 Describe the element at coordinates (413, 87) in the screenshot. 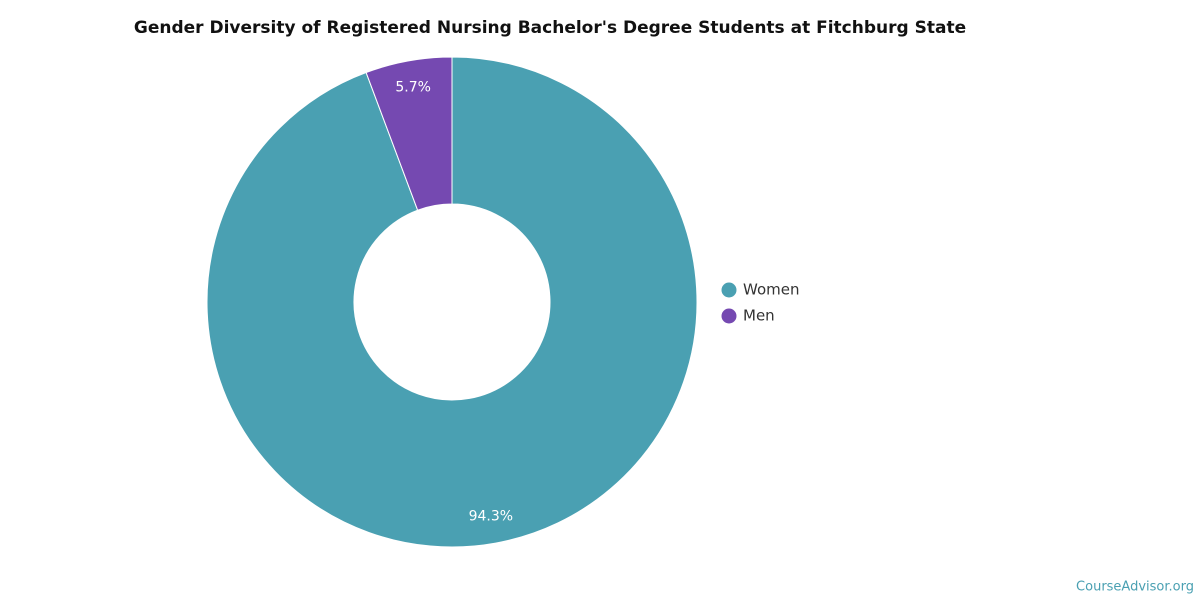

I see `value-label: 5.7%` at that location.